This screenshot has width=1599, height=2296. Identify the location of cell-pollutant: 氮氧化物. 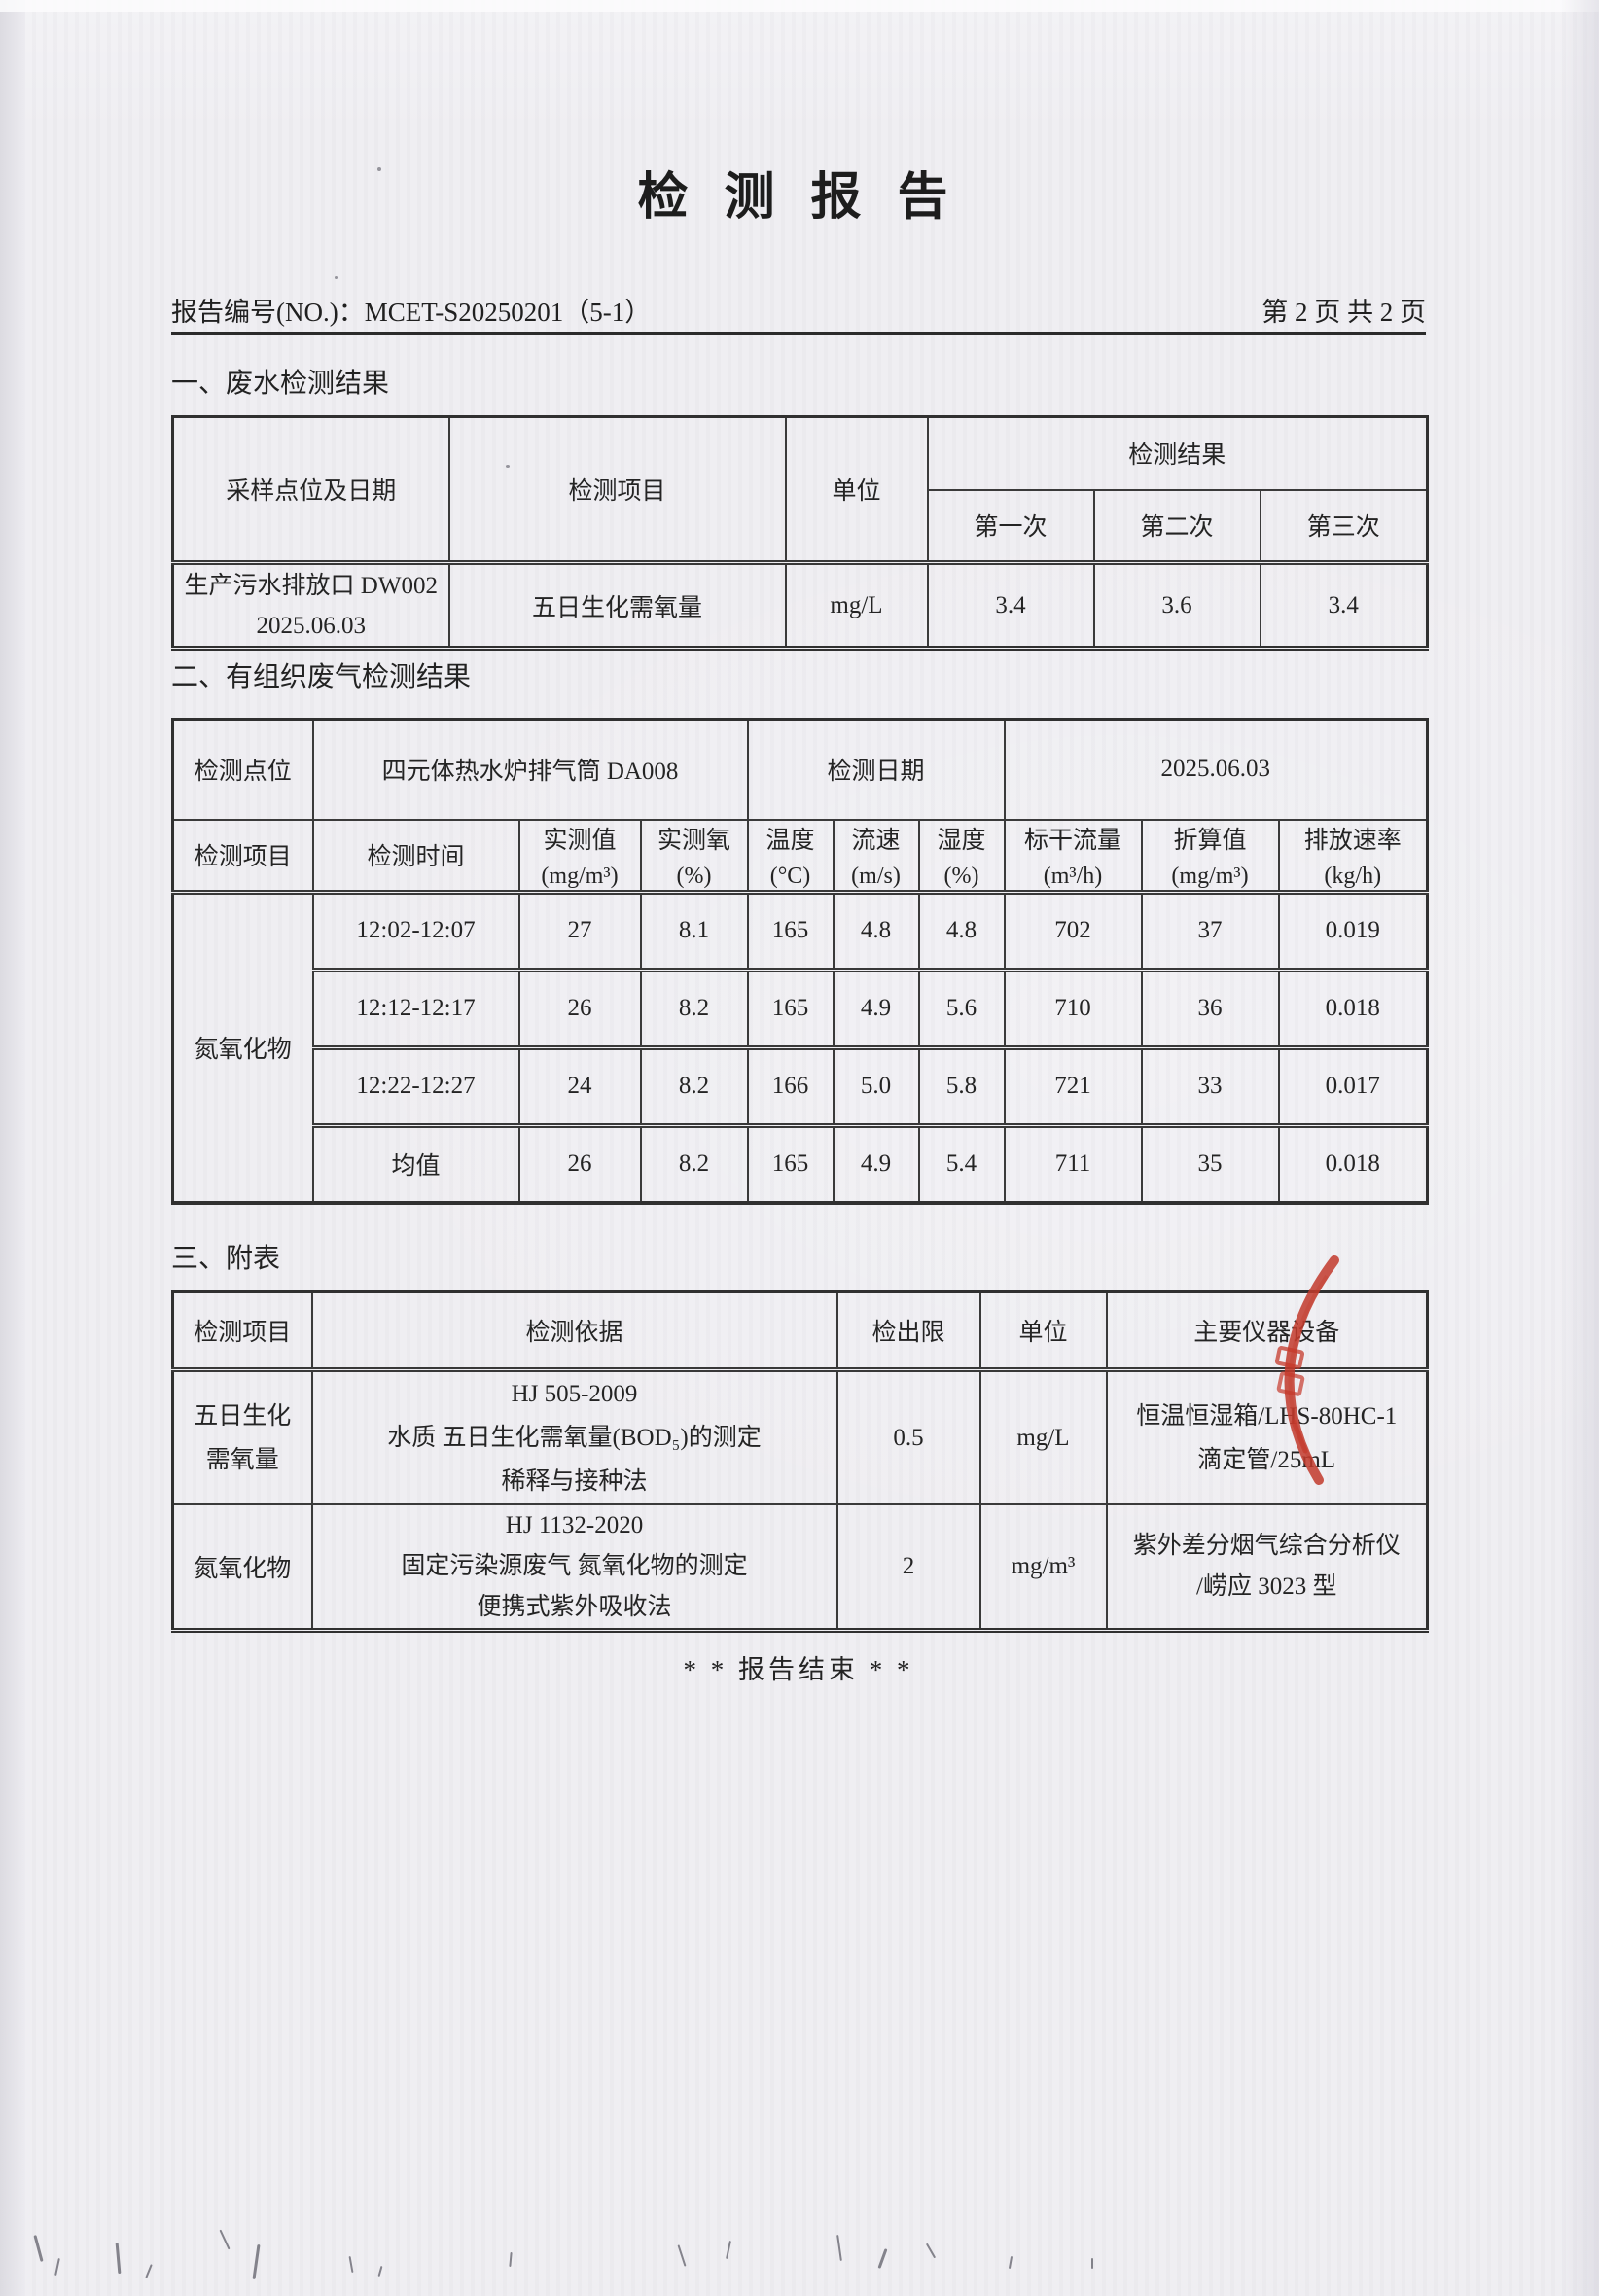
(242, 1046).